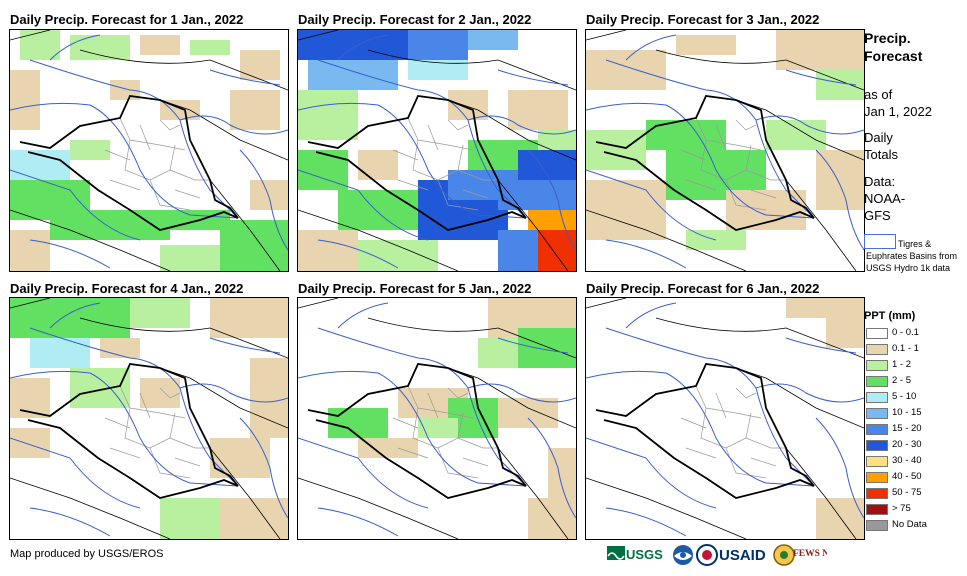 The image size is (967, 576). I want to click on legend-label: 20 - 30, so click(907, 444).